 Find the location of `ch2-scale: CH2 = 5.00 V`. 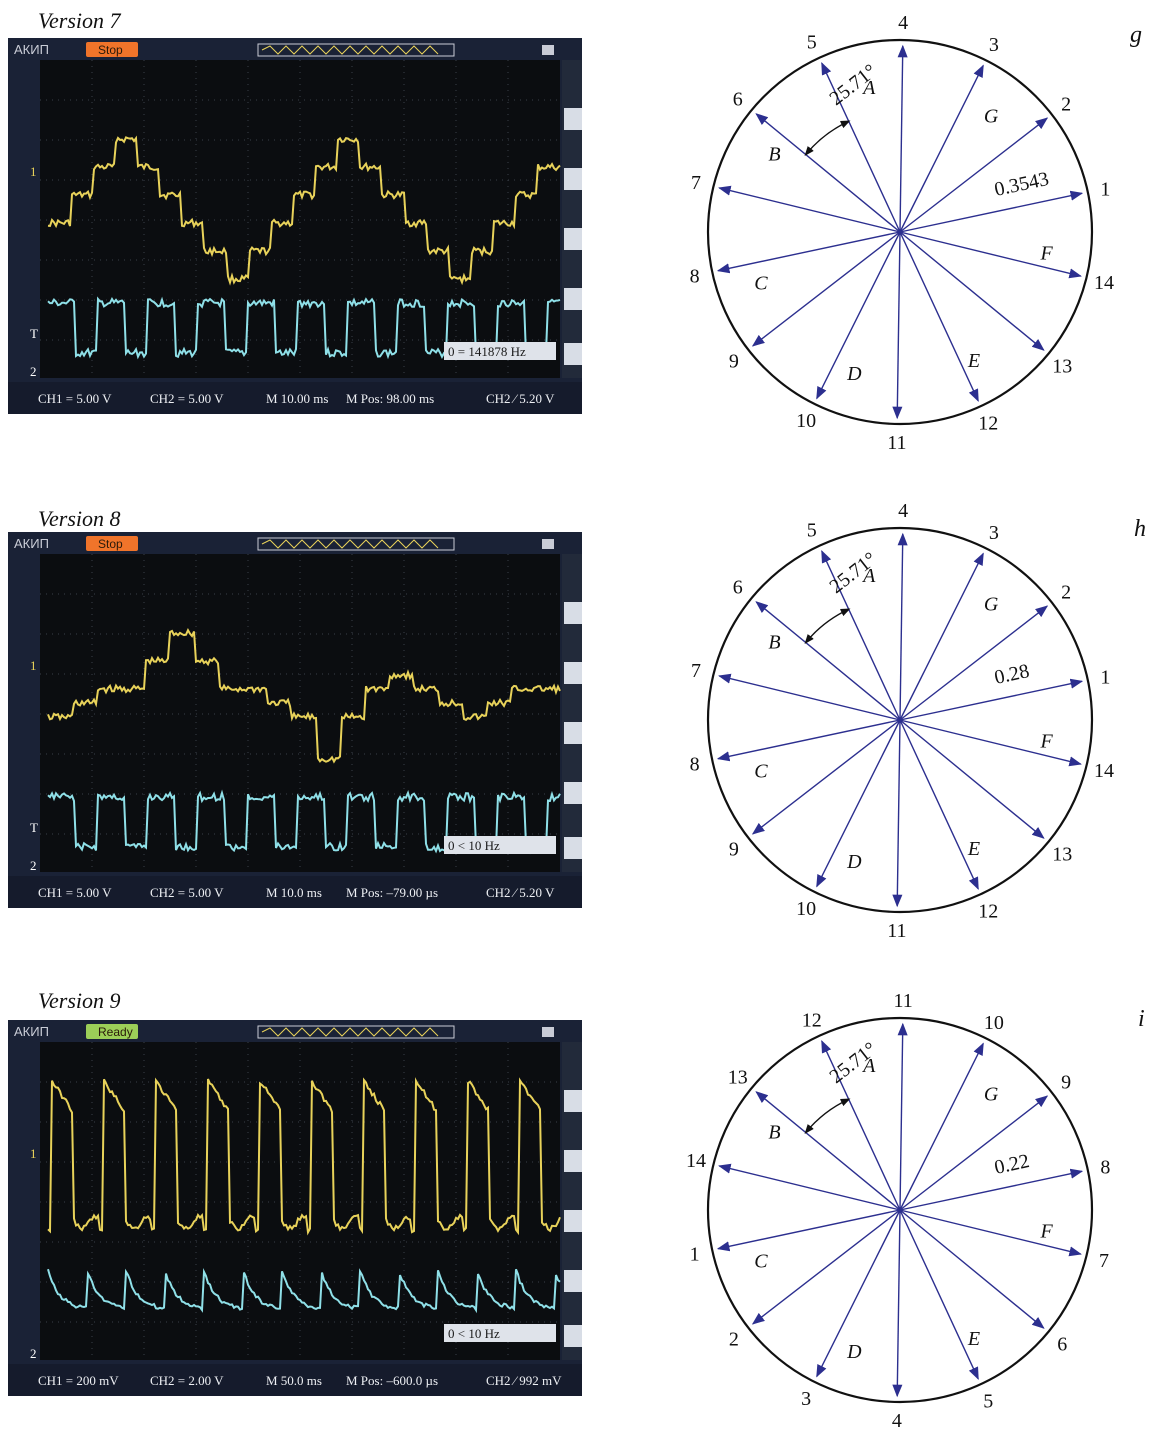

ch2-scale: CH2 = 5.00 V is located at coordinates (187, 892).